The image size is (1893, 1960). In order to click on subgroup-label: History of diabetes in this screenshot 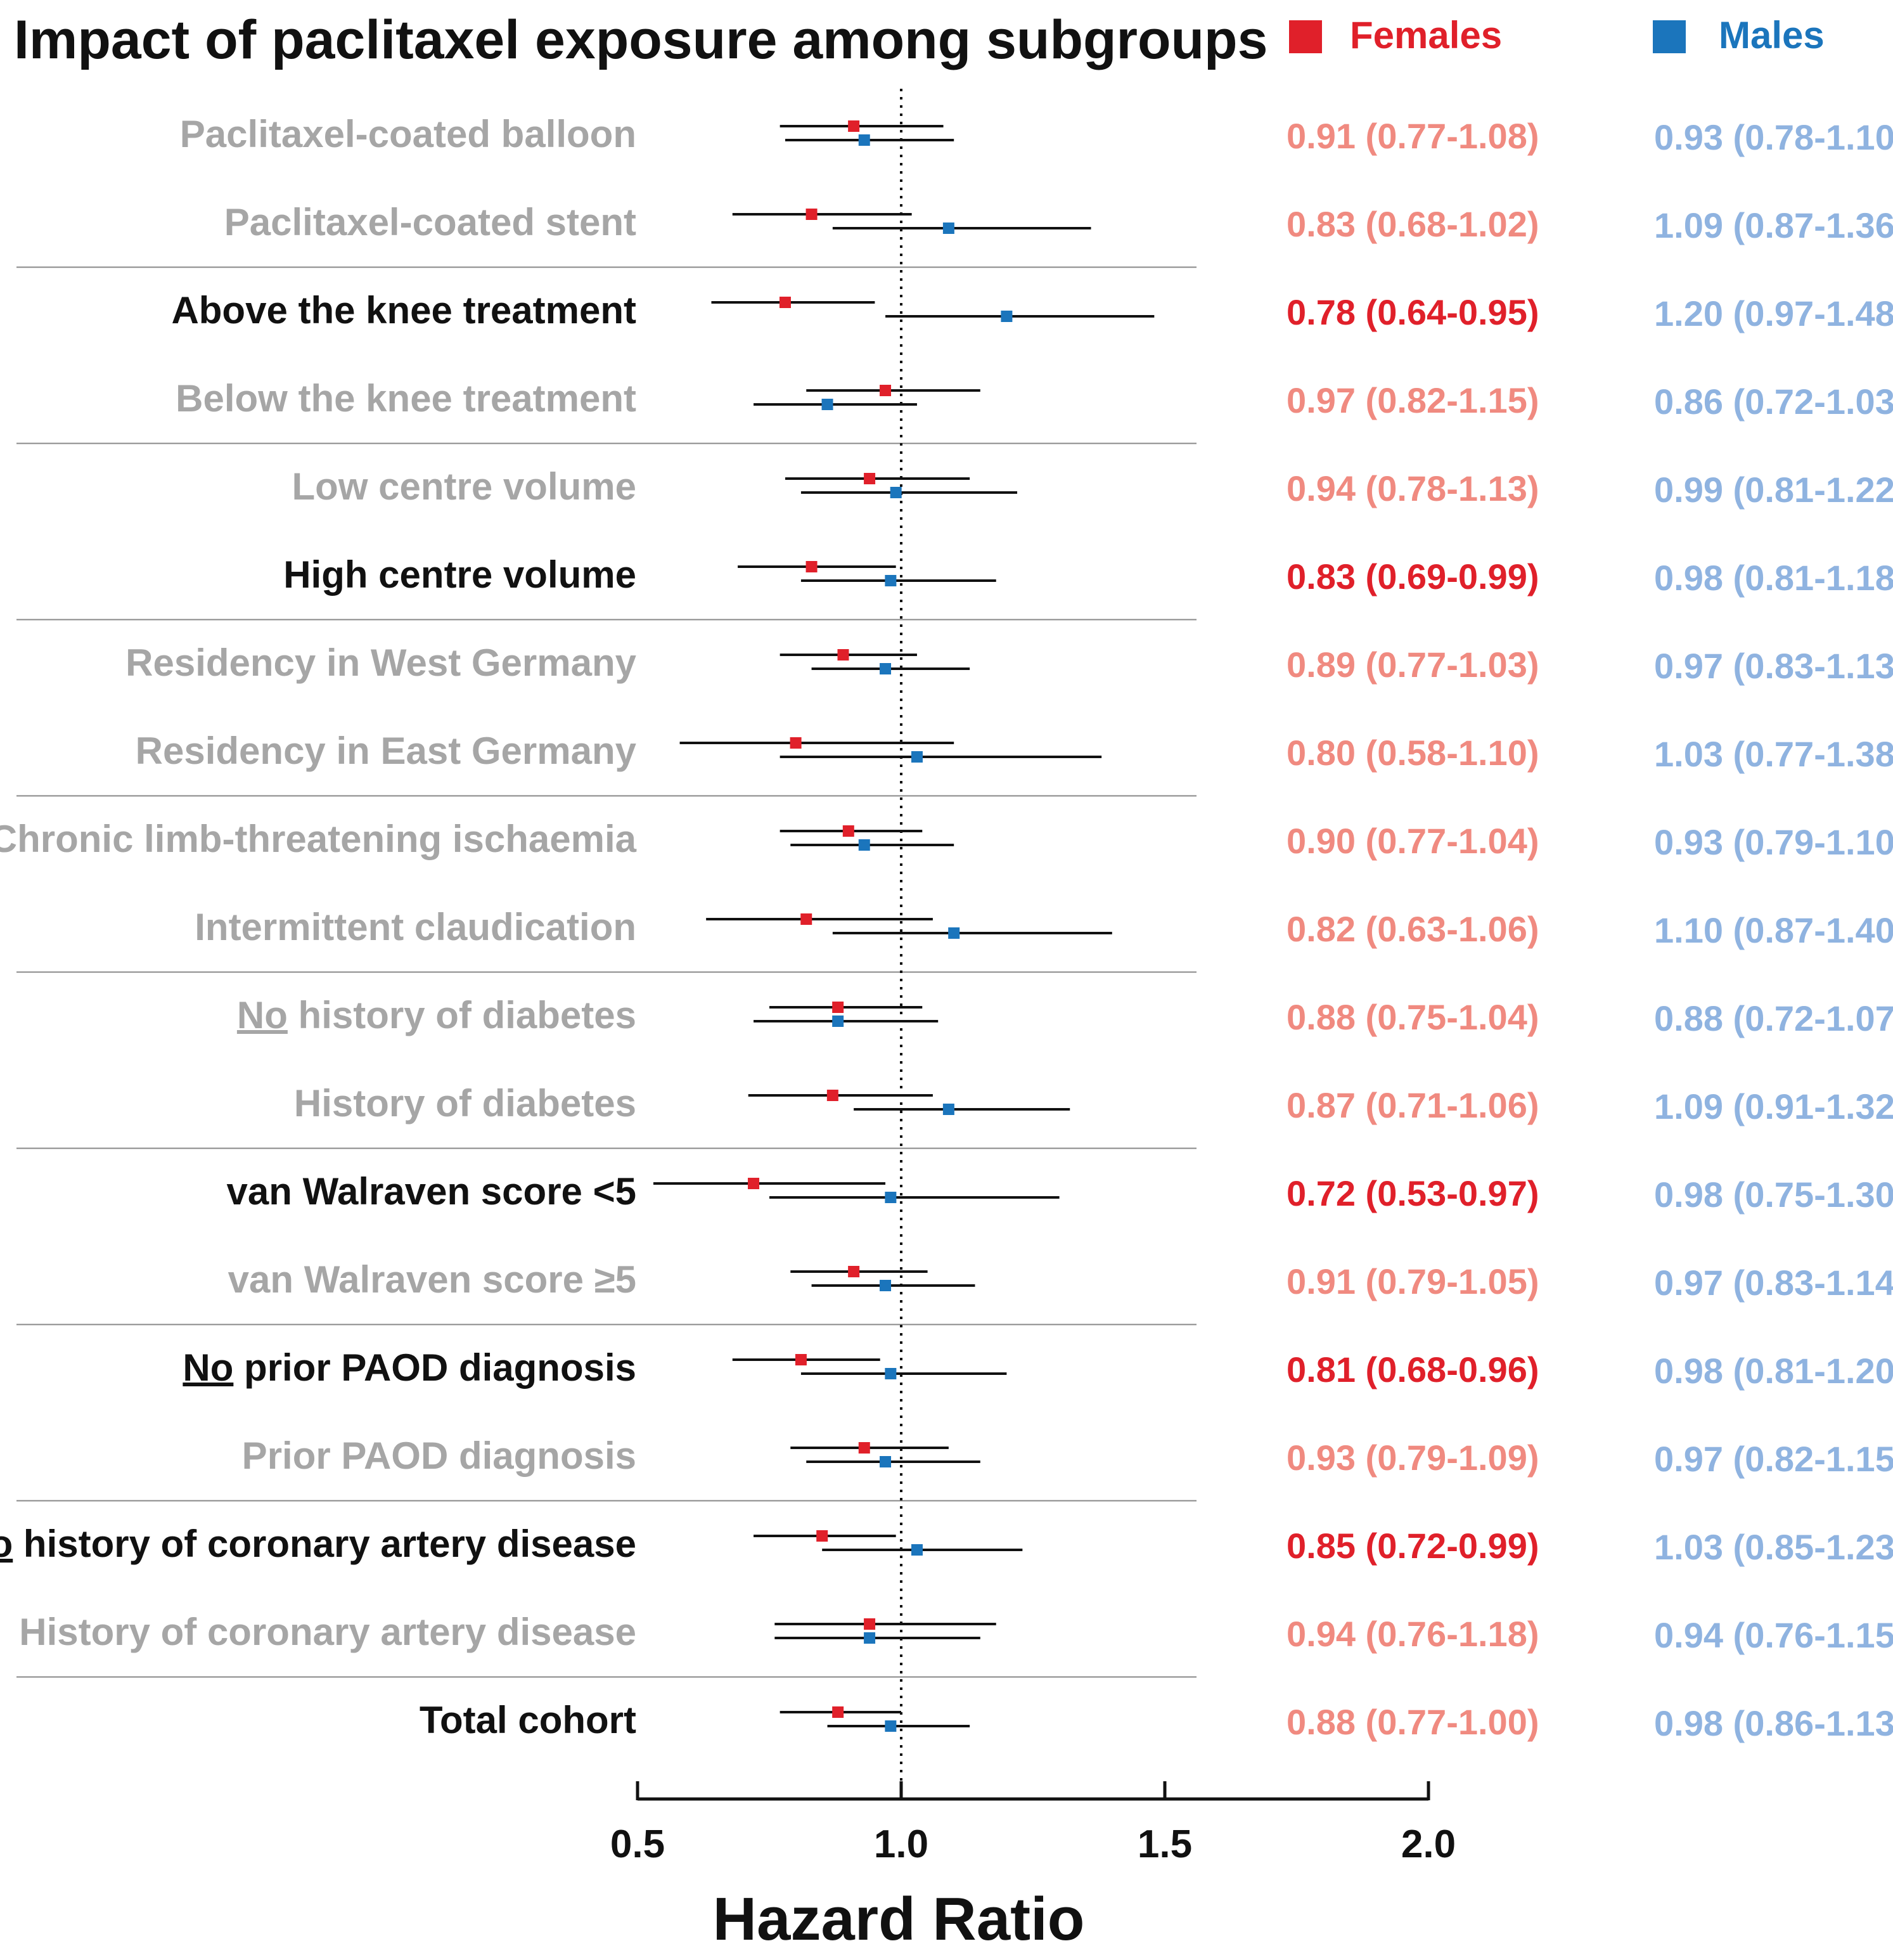, I will do `click(465, 1103)`.